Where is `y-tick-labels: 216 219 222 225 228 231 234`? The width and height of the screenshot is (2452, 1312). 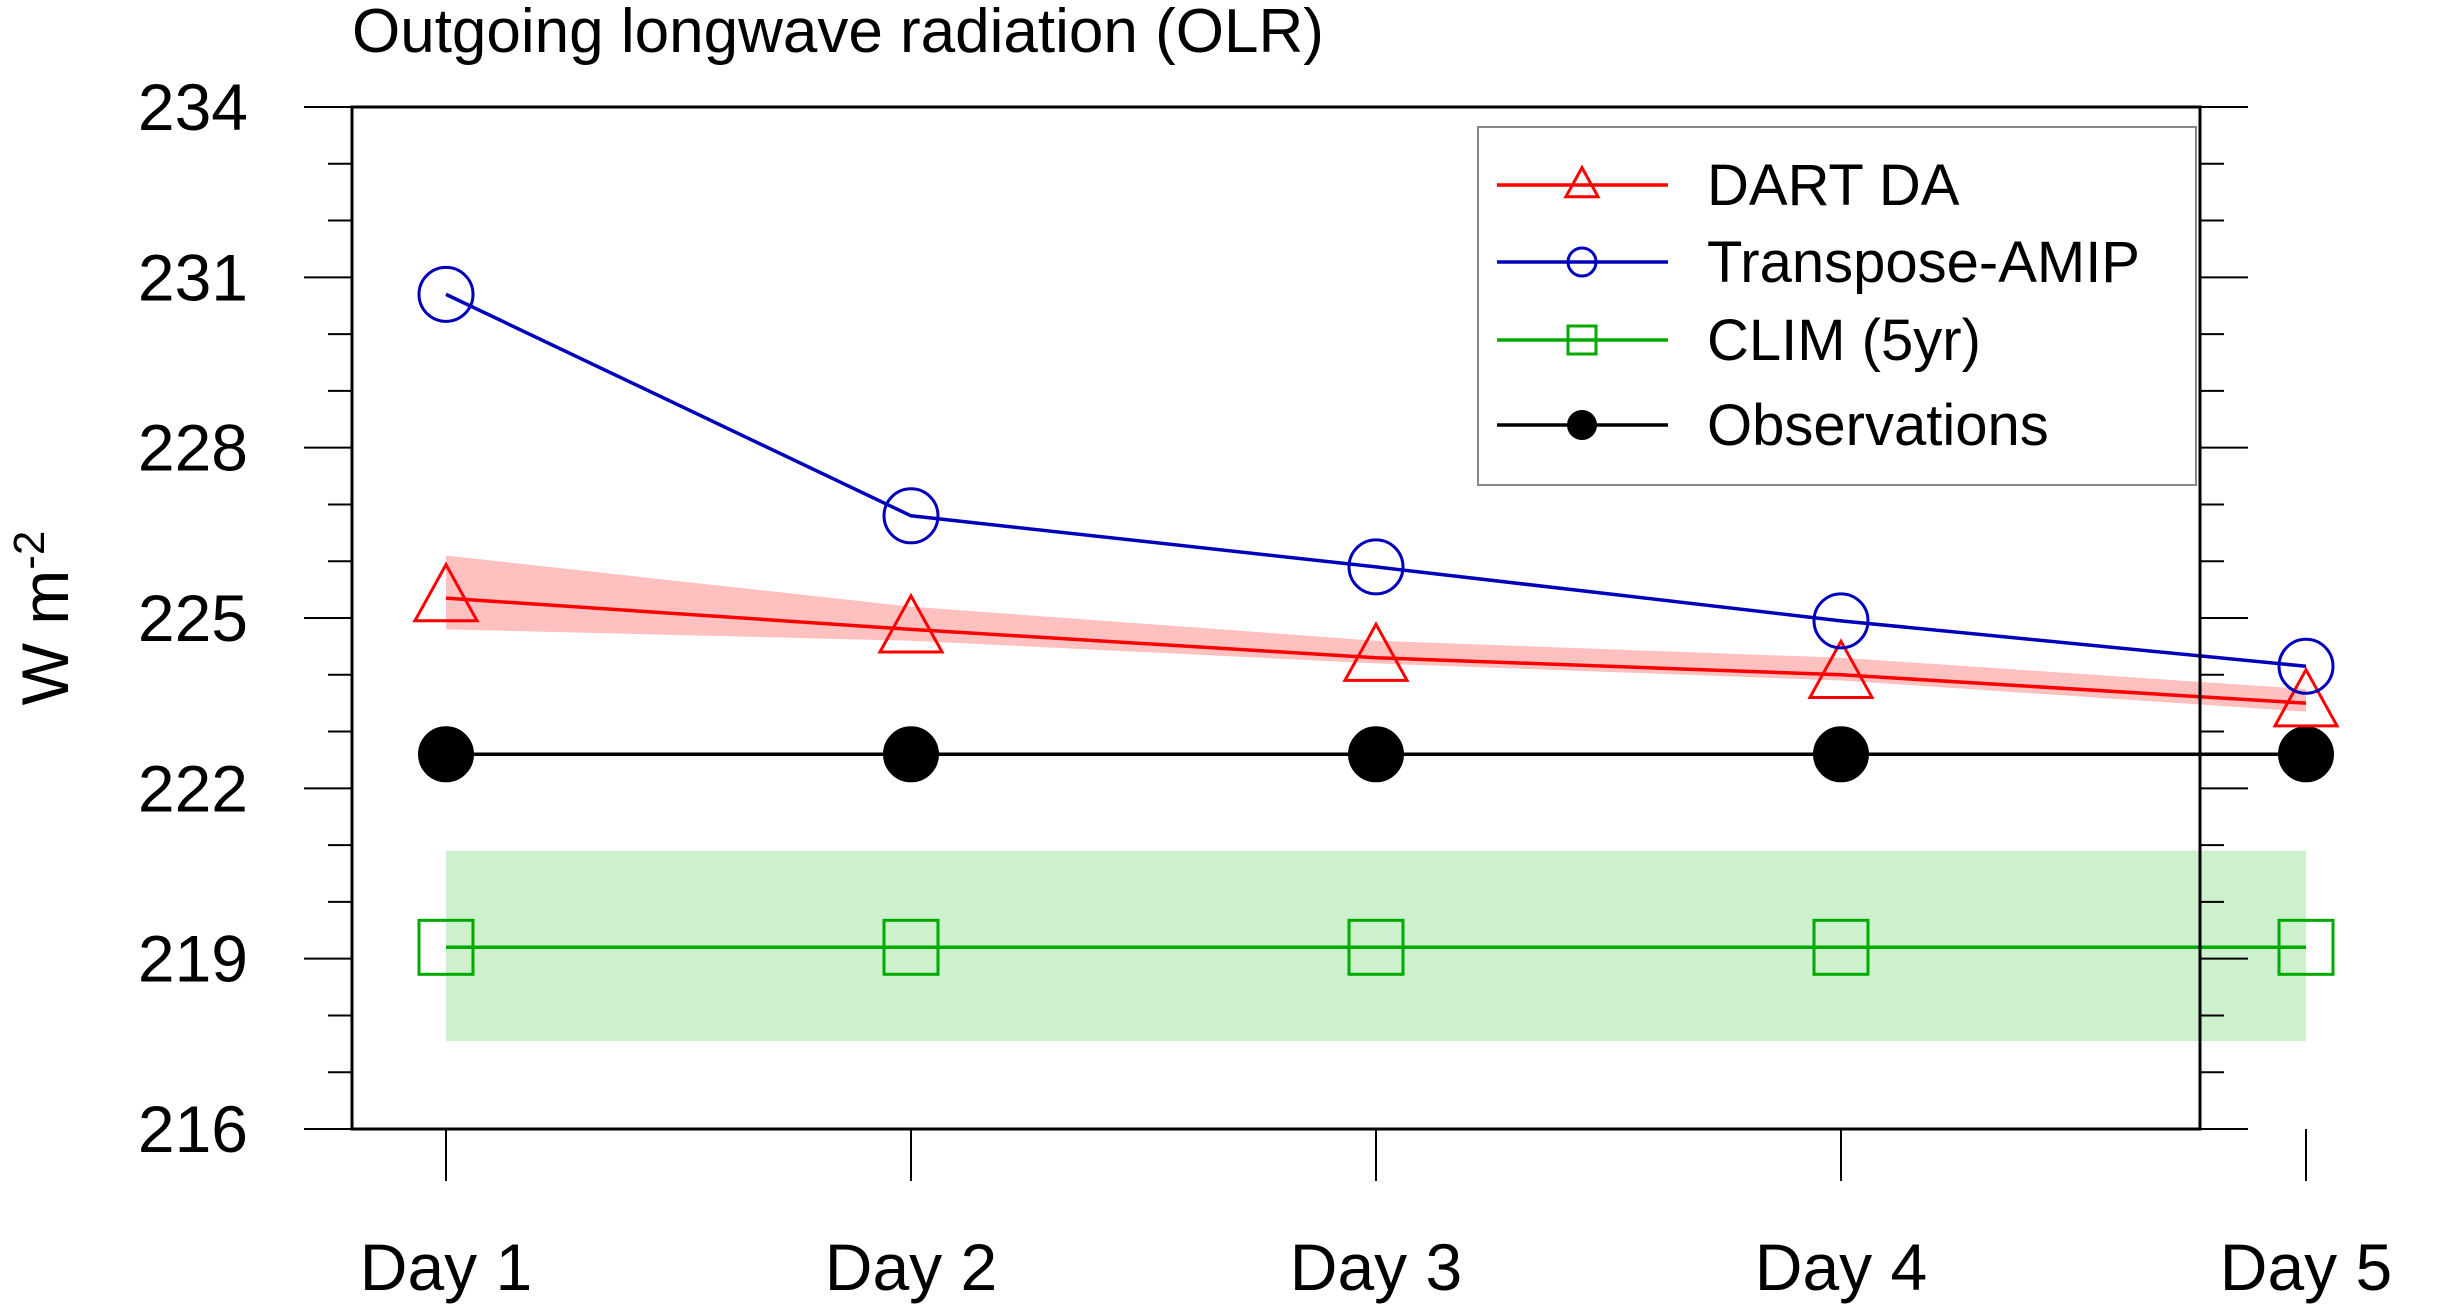
y-tick-labels: 216 219 222 225 228 231 234 is located at coordinates (193, 618).